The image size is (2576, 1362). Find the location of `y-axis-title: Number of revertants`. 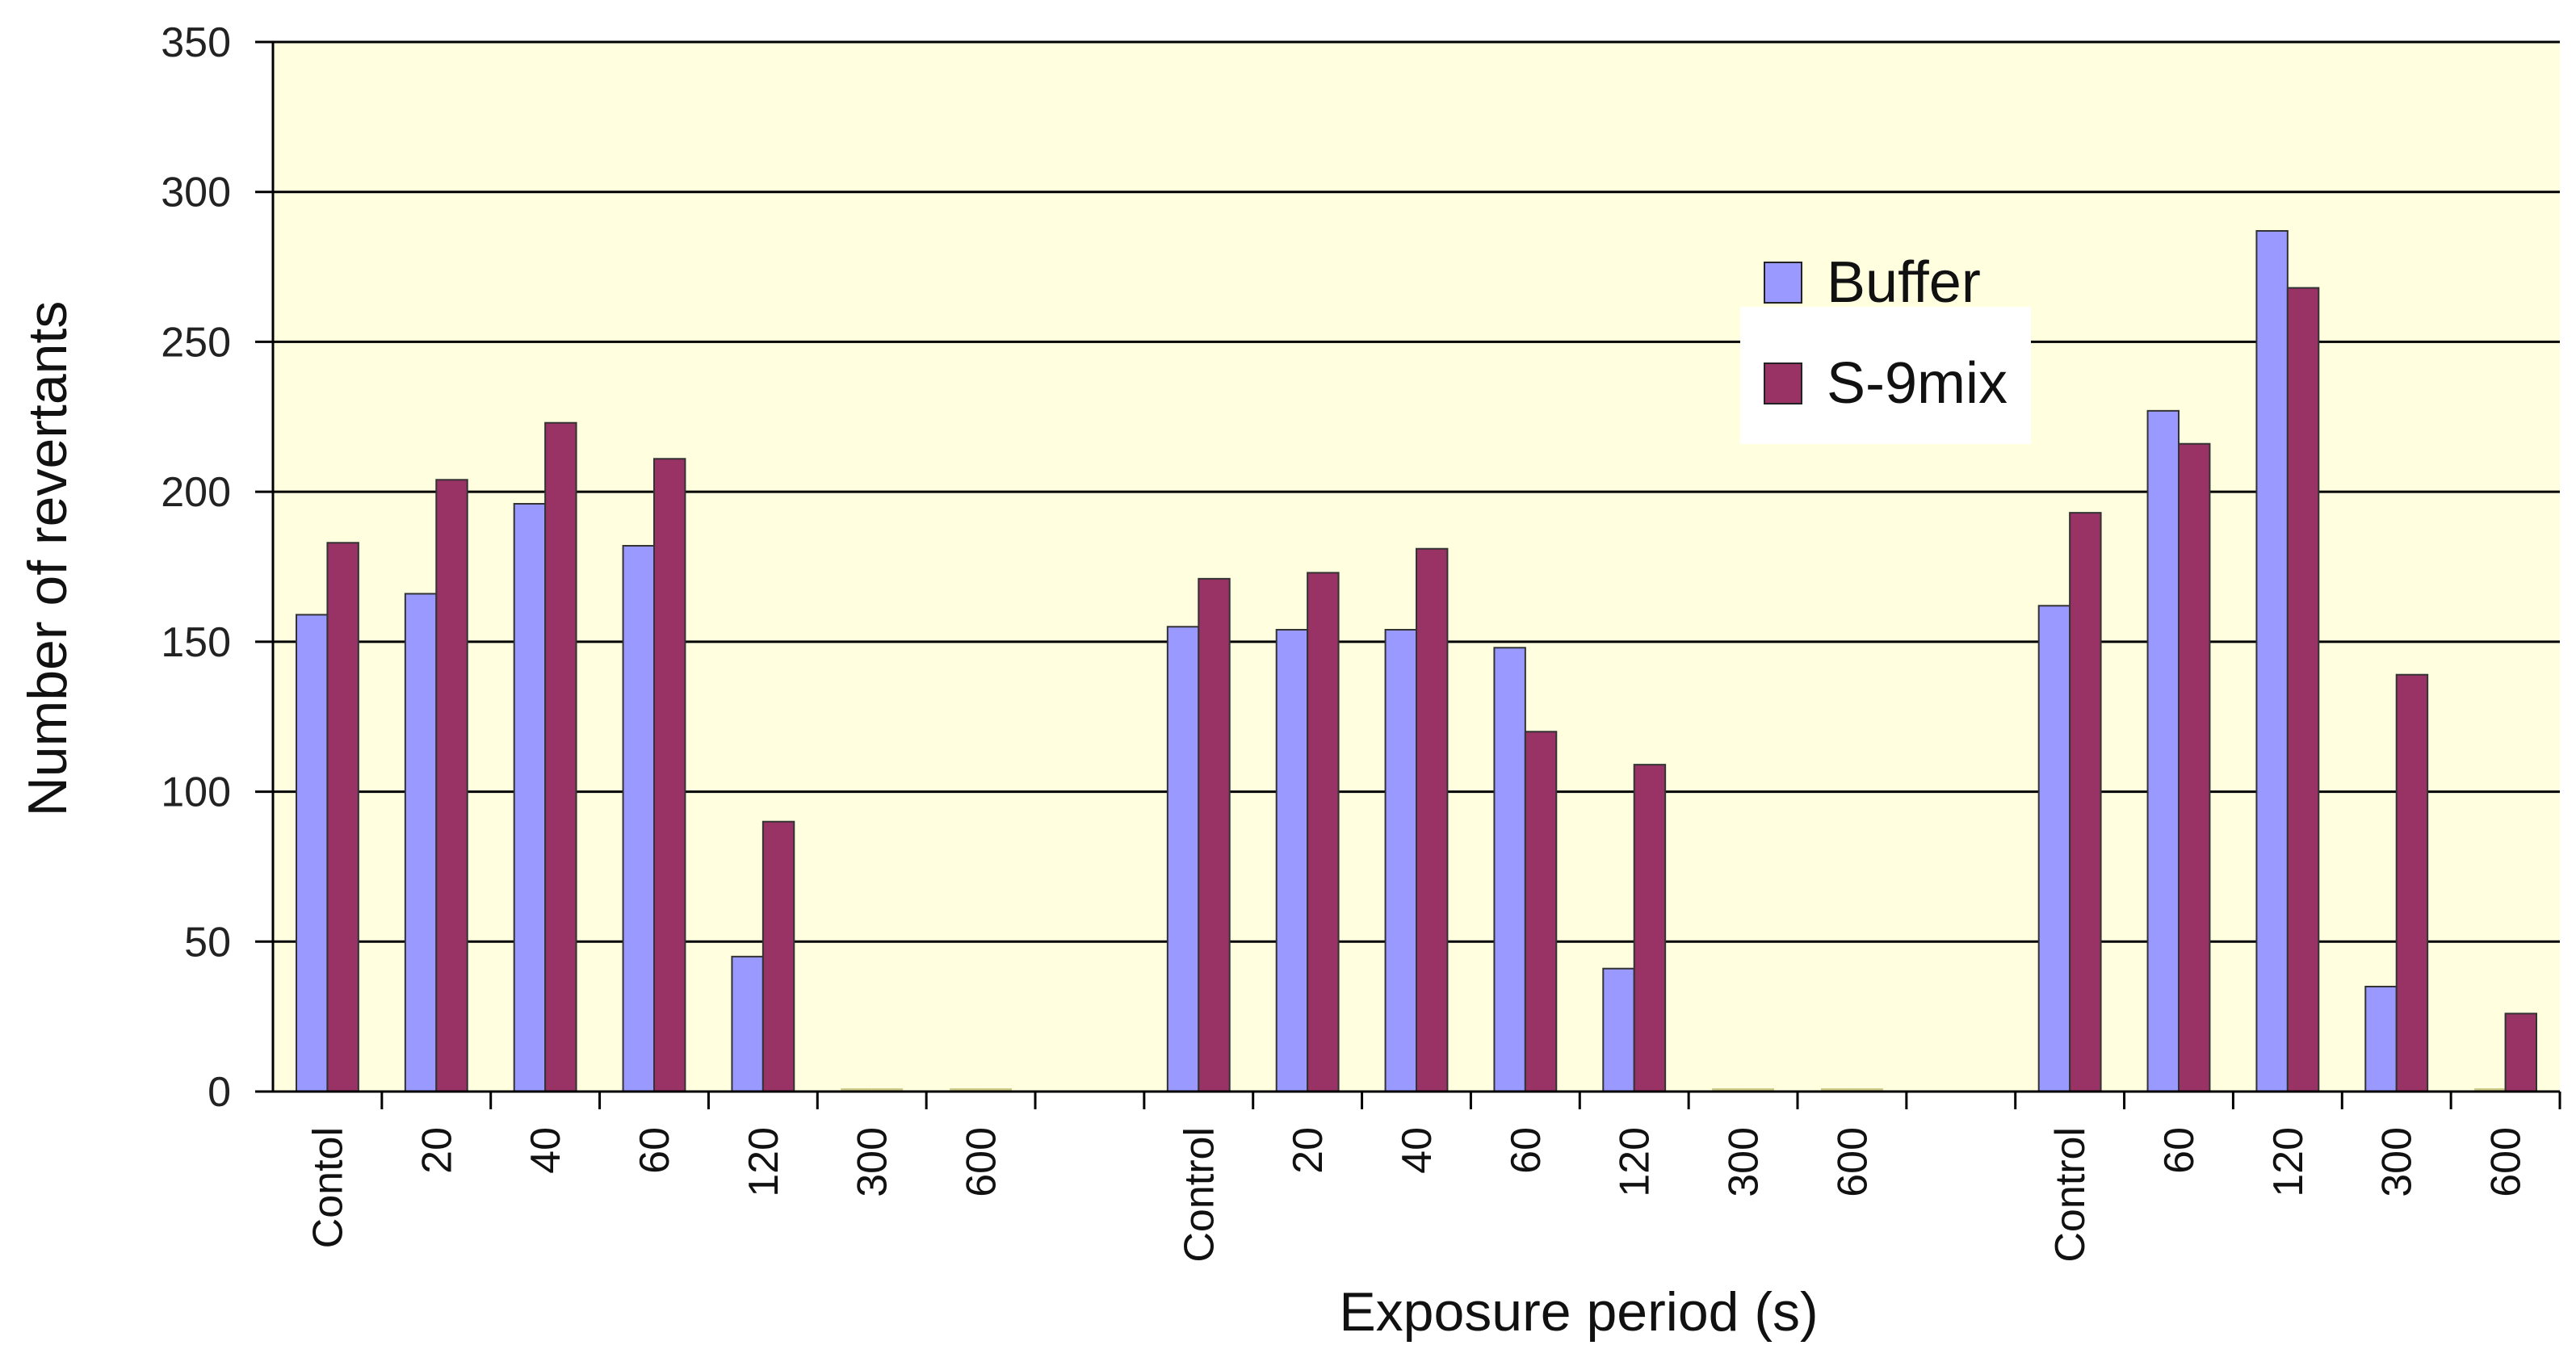

y-axis-title: Number of revertants is located at coordinates (47, 559).